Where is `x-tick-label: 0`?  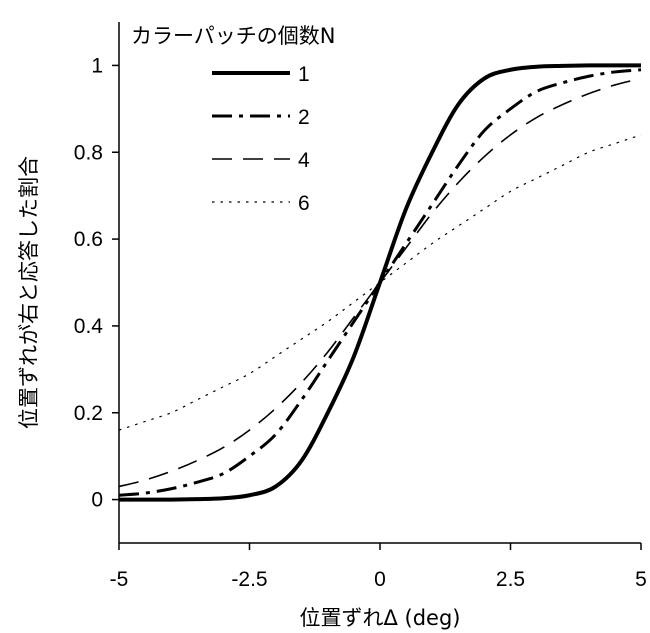 x-tick-label: 0 is located at coordinates (380, 579).